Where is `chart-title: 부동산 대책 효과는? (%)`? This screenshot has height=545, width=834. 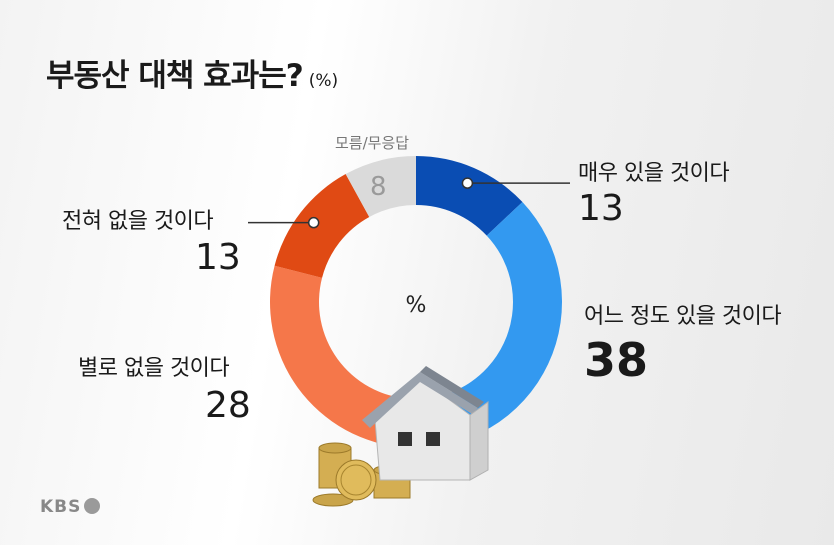 chart-title: 부동산 대책 효과는? (%) is located at coordinates (192, 72).